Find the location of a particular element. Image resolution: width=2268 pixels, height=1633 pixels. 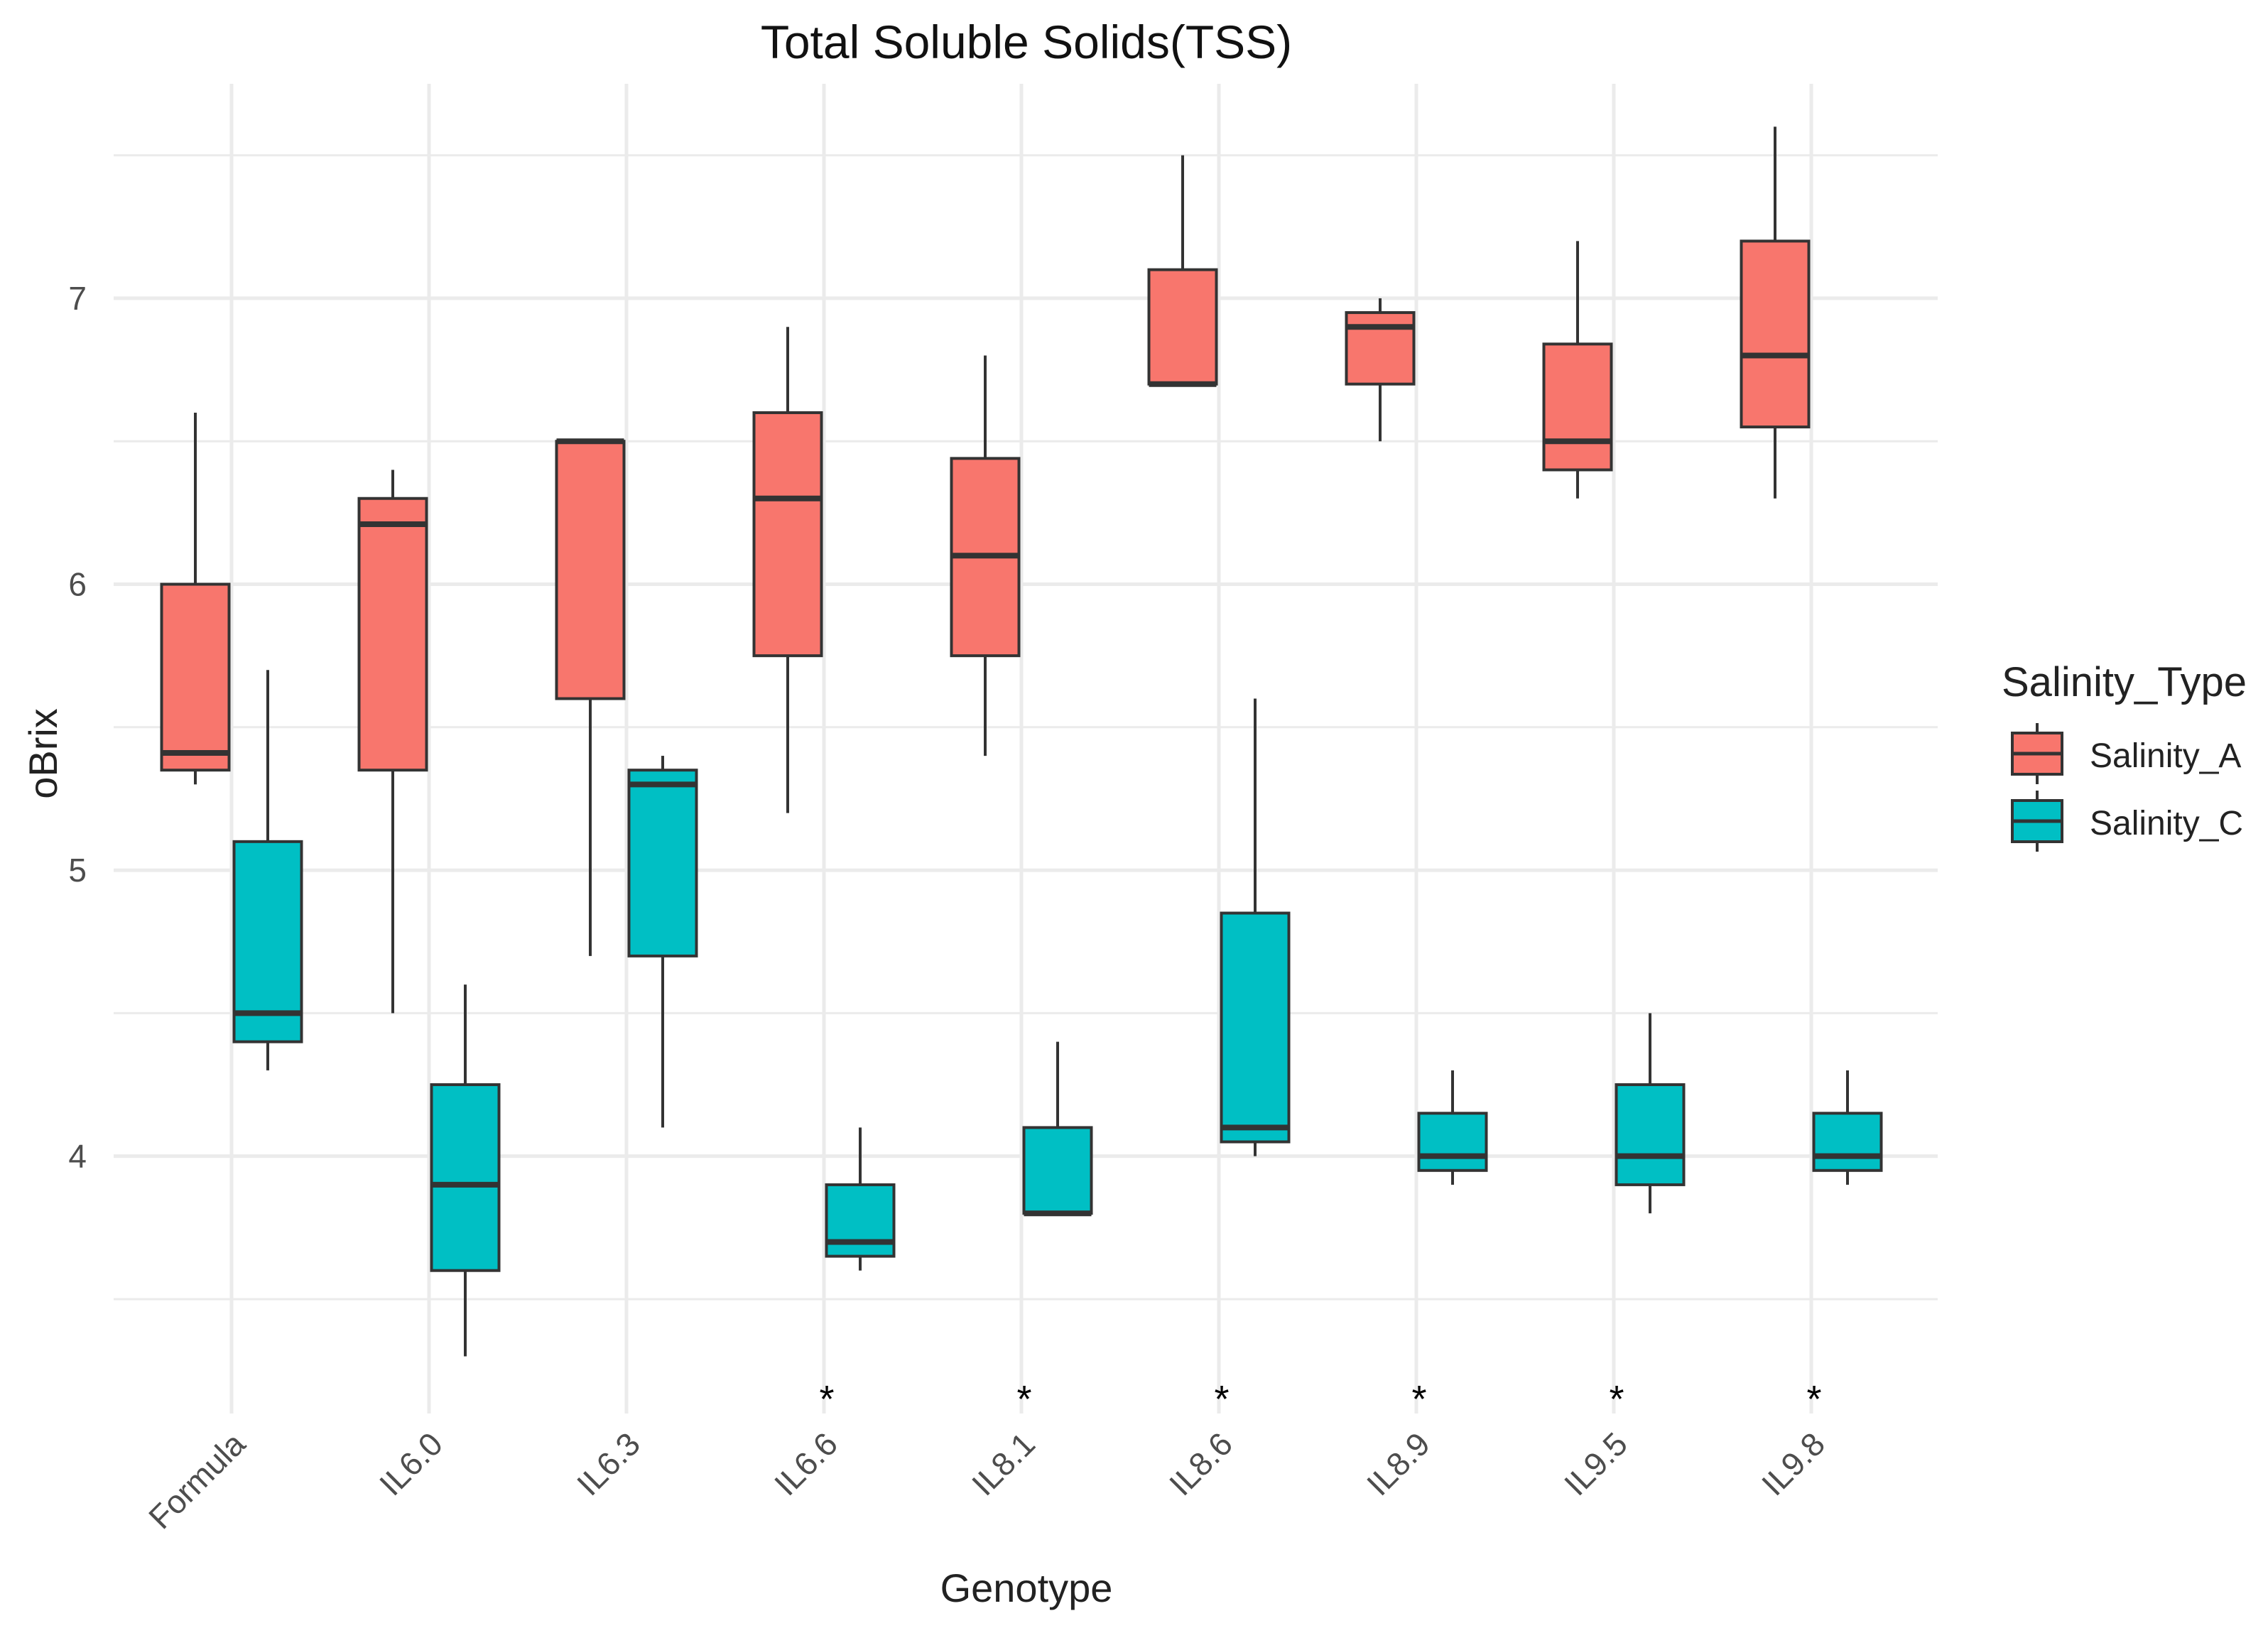

y-axis-ticks: 4 5 6 7 is located at coordinates (77, 727).